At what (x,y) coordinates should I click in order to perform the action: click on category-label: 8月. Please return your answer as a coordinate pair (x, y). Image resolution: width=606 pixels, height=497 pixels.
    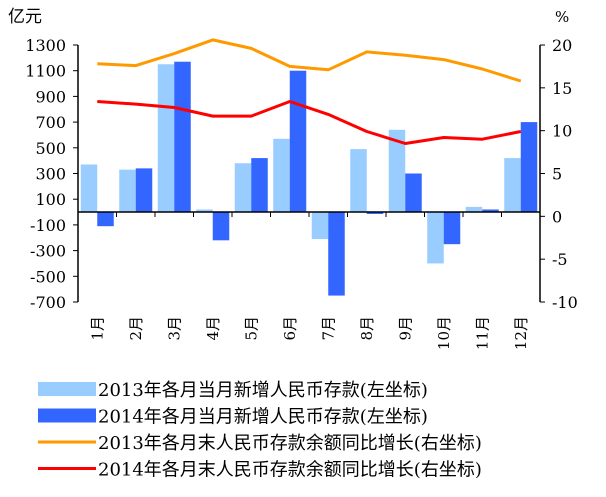
    Looking at the image, I should click on (367, 328).